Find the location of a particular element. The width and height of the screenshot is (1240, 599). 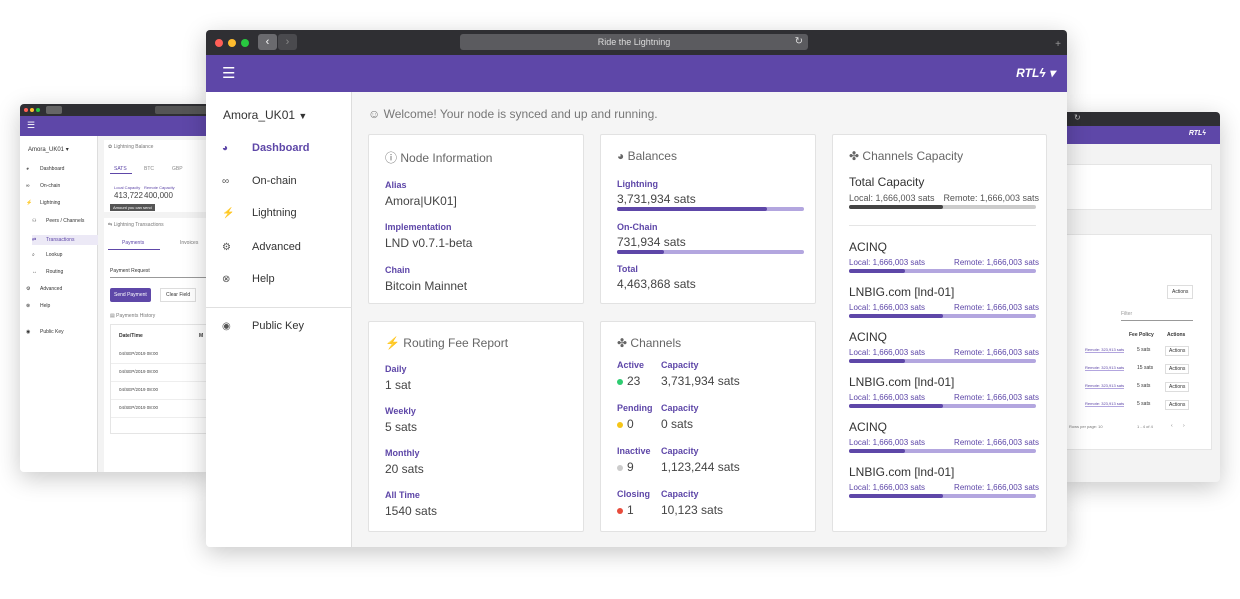

url-bar: Ride the Lightning ↻ is located at coordinates (634, 42).